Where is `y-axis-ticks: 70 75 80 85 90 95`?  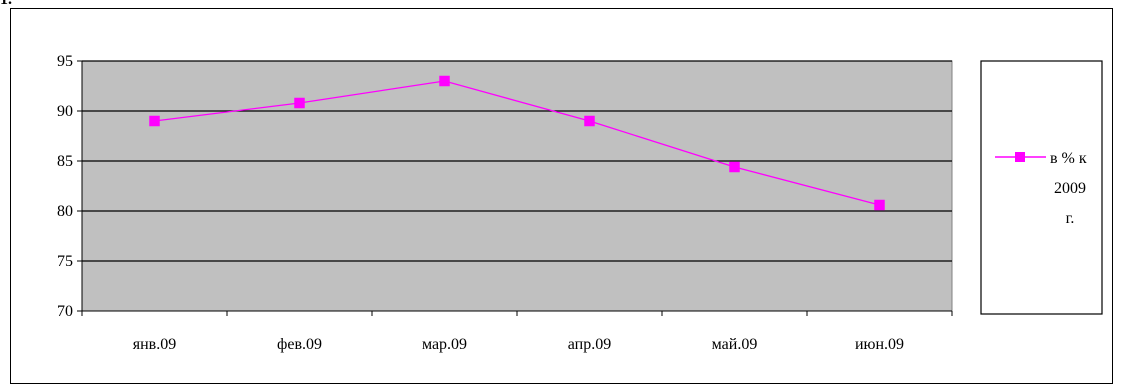 y-axis-ticks: 70 75 80 85 90 95 is located at coordinates (69, 186).